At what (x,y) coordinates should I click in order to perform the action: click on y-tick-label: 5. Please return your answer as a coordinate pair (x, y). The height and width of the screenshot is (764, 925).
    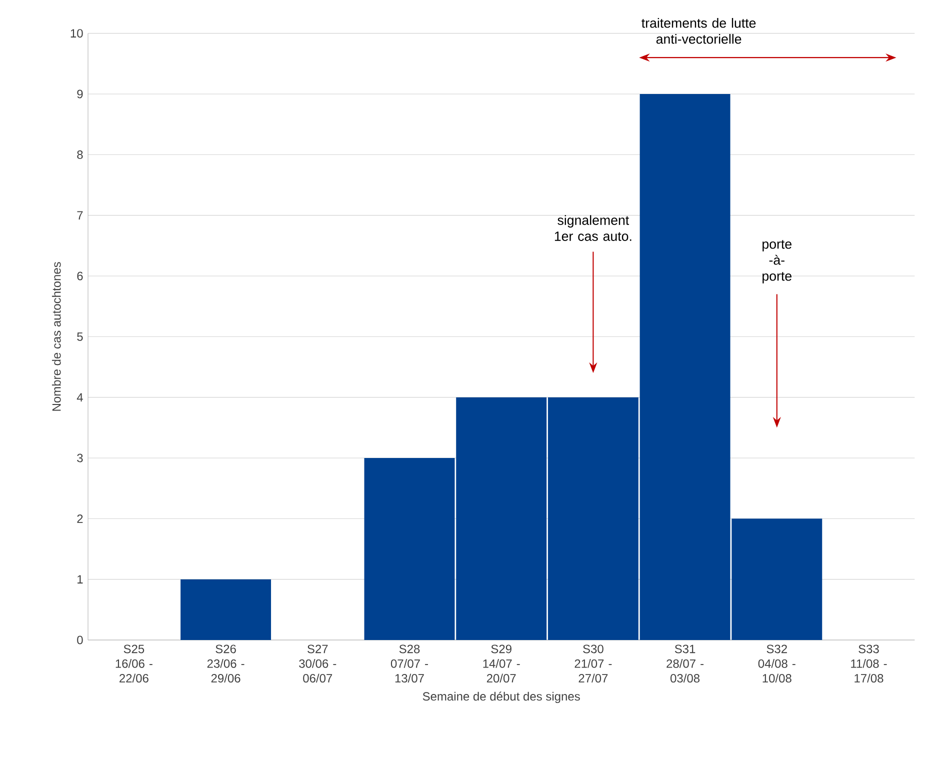
    Looking at the image, I should click on (80, 336).